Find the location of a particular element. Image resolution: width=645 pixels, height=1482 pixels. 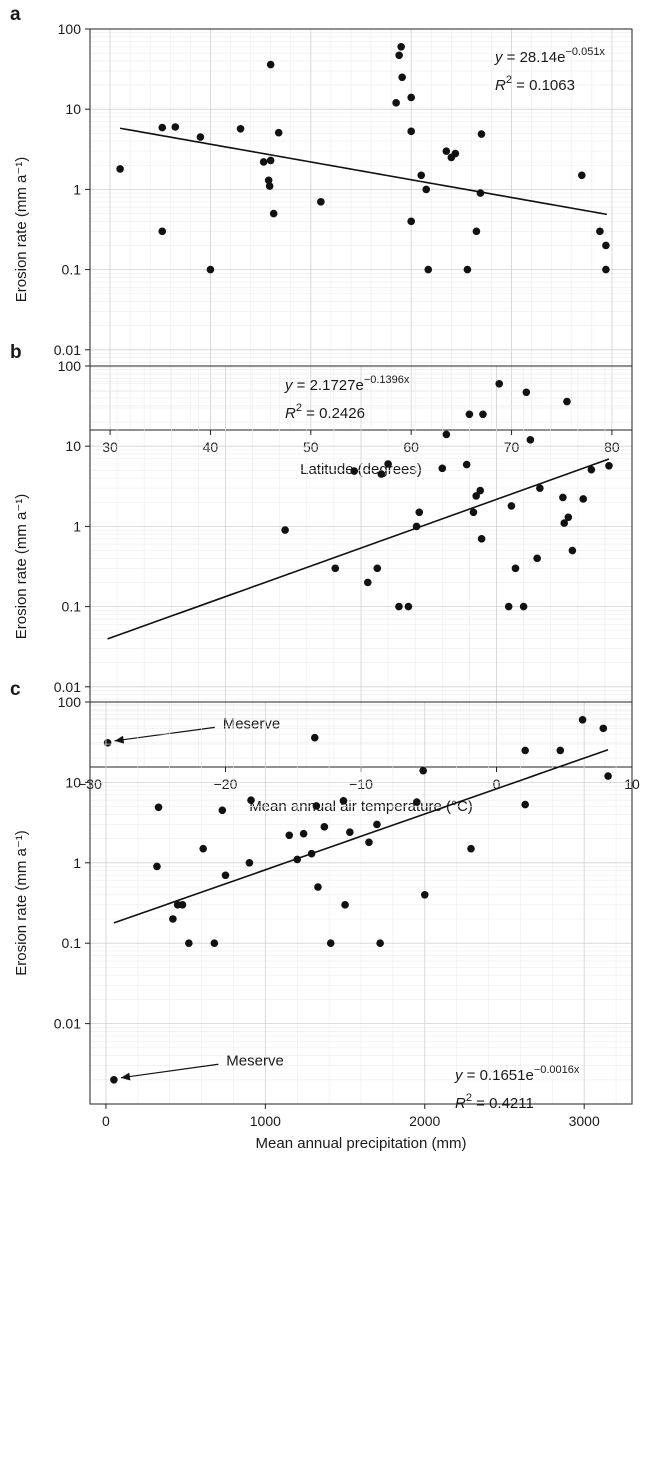

equation-body: = 2.1727e is located at coordinates (328, 385).